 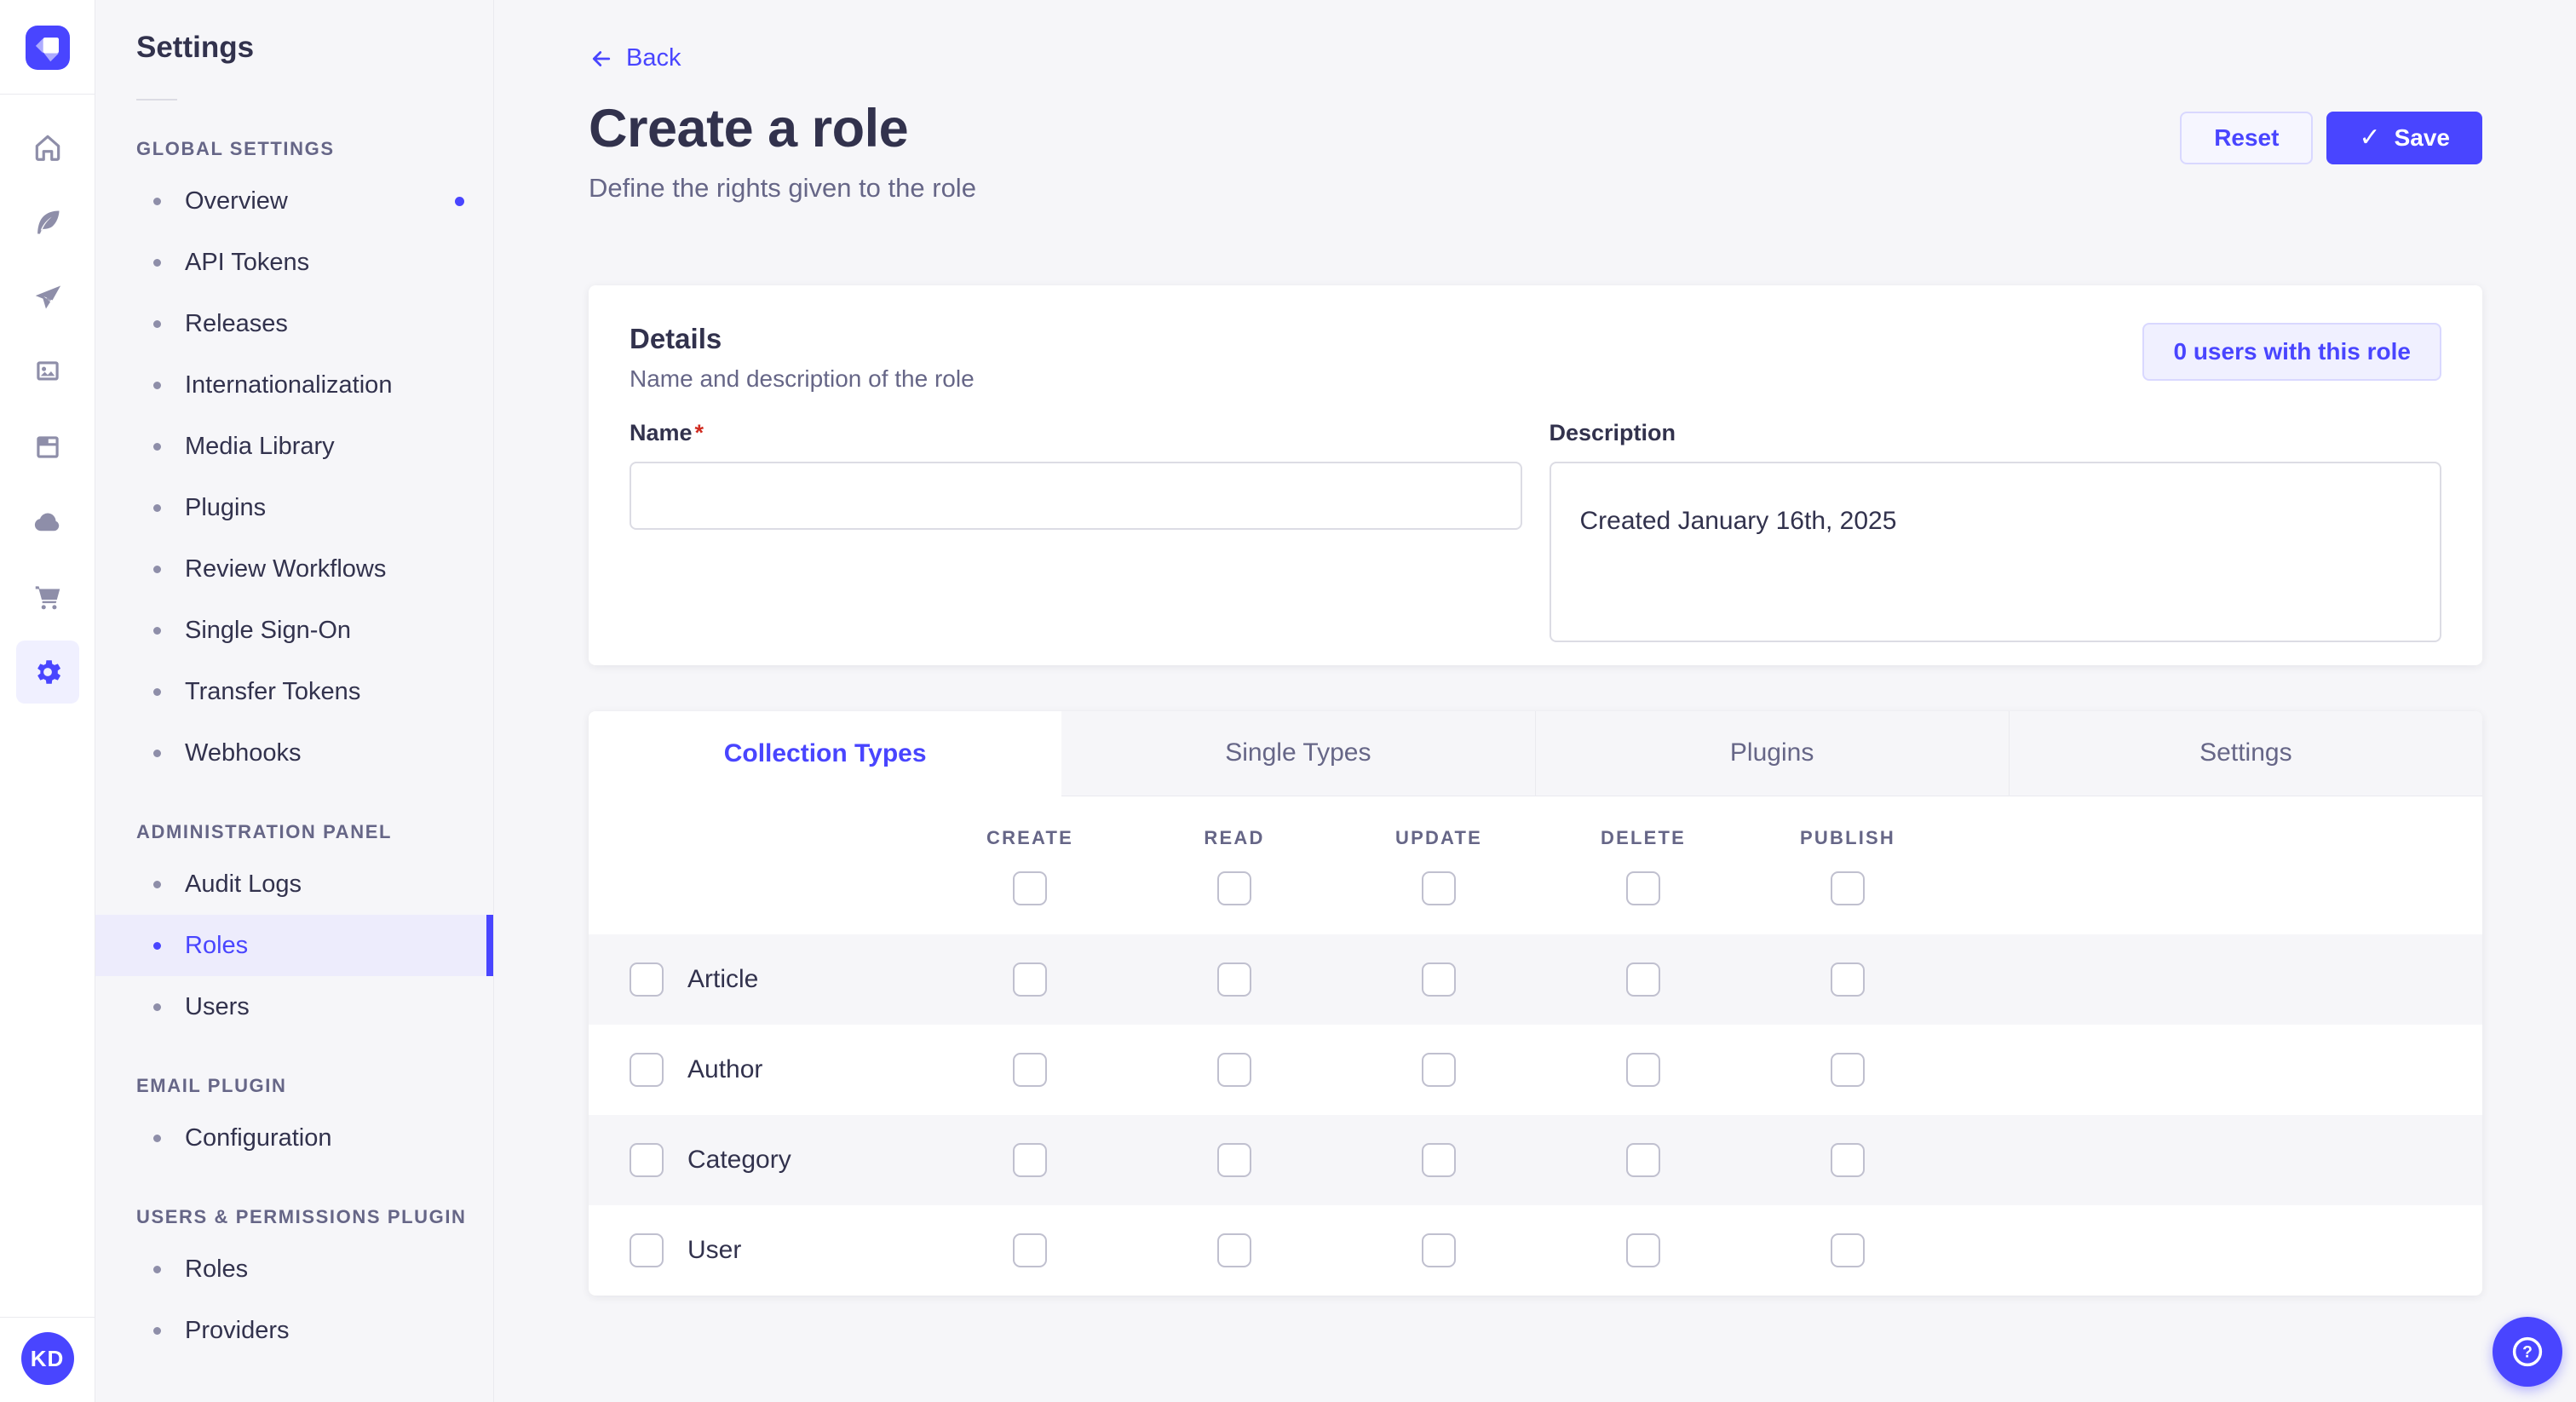 What do you see at coordinates (676, 338) in the screenshot?
I see `details-title: Details` at bounding box center [676, 338].